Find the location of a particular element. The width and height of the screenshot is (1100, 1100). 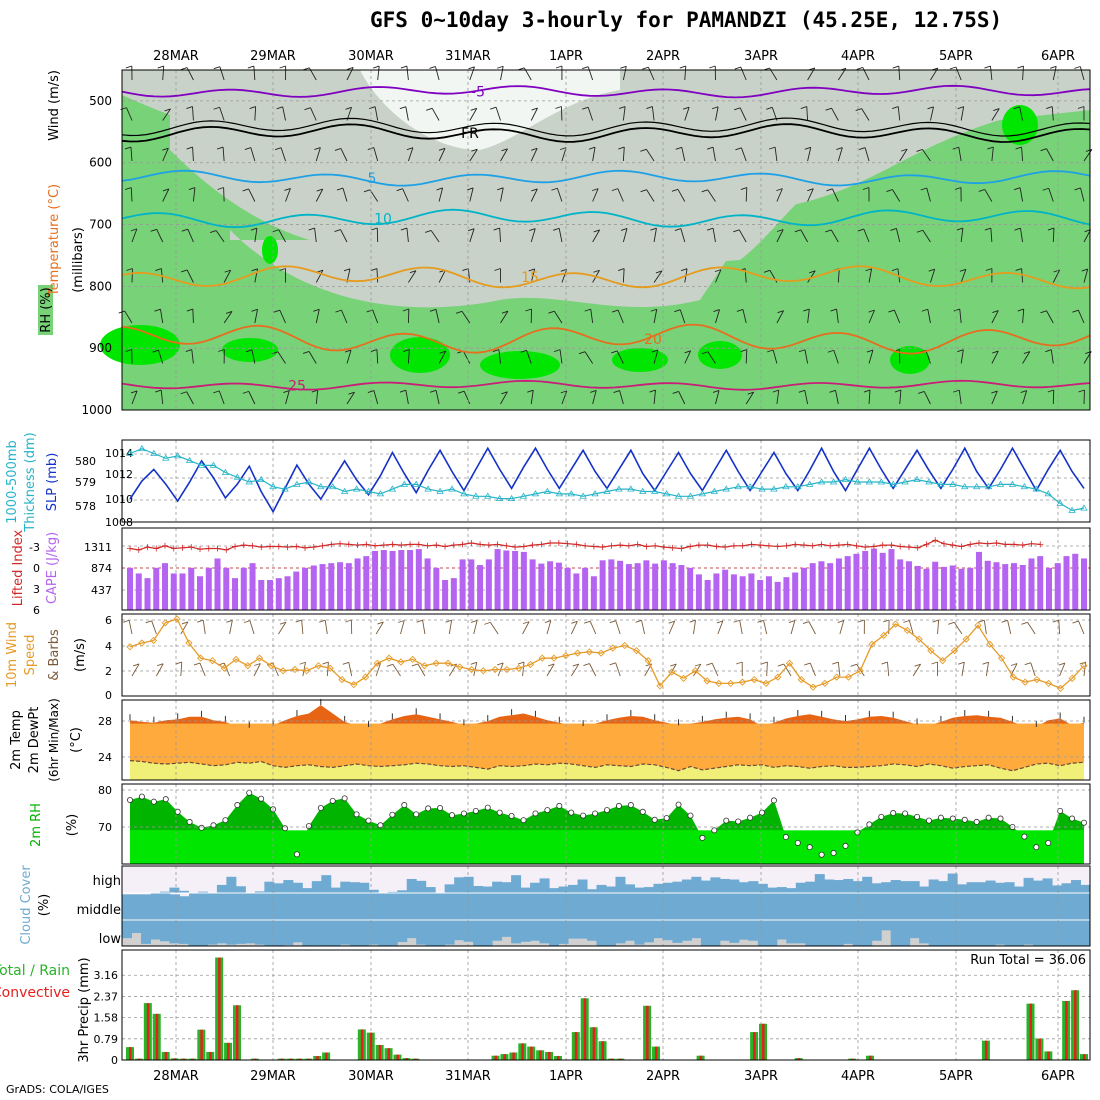

dewpoint-line is located at coordinates (607, 766).